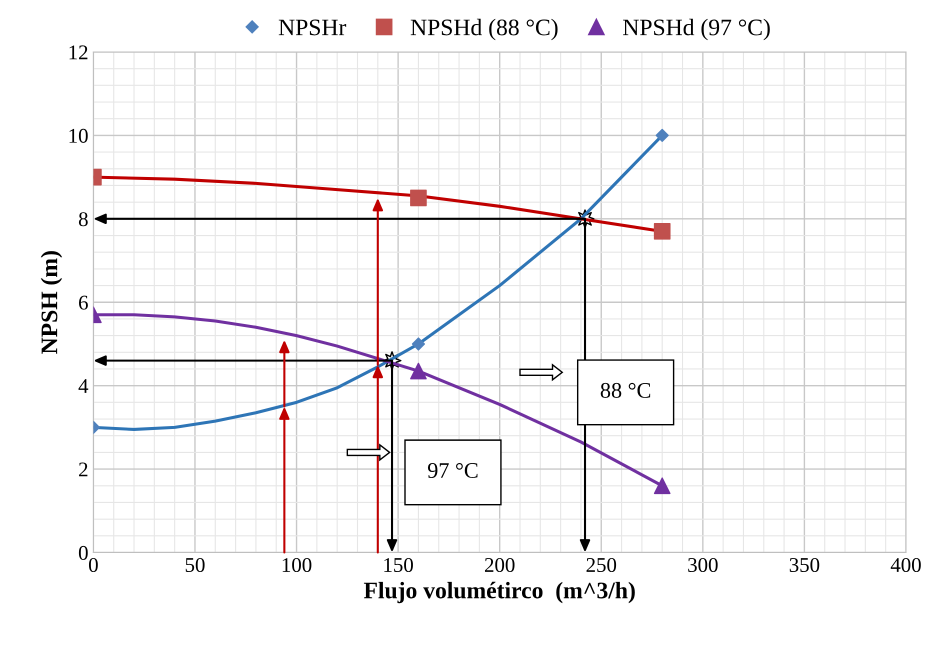 This screenshot has height=650, width=934. What do you see at coordinates (625, 390) in the screenshot?
I see `annotation: 88 °C` at bounding box center [625, 390].